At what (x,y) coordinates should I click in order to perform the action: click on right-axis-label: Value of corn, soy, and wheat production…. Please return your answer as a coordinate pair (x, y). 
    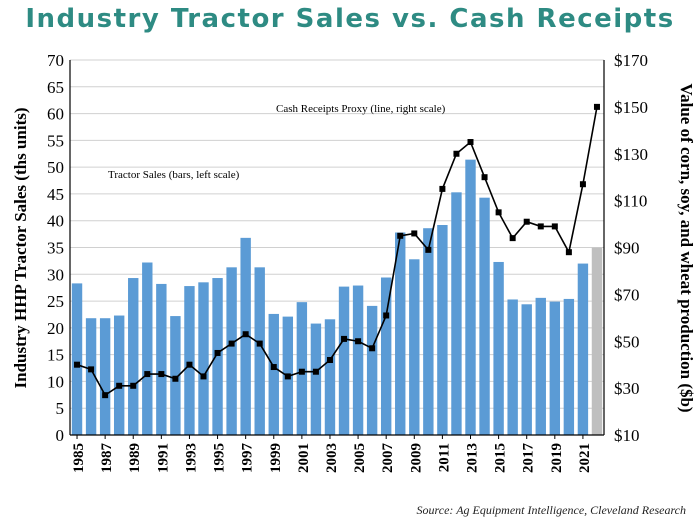
    Looking at the image, I should click on (686, 247).